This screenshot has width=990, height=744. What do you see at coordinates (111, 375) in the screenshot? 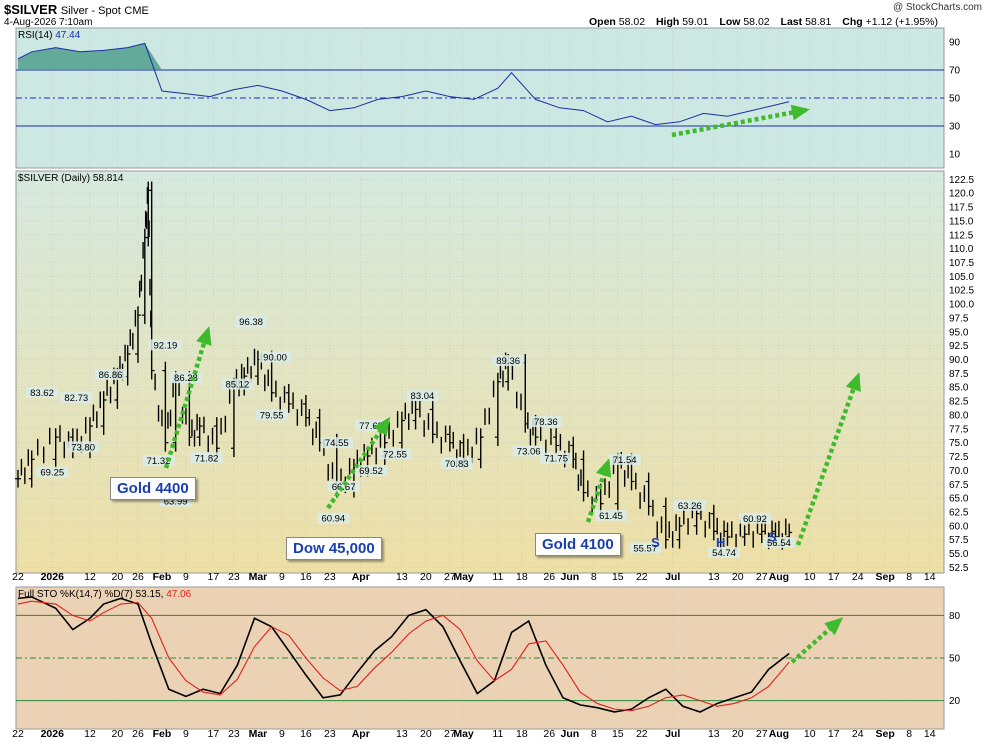
I see `price-data-label: 86.86` at bounding box center [111, 375].